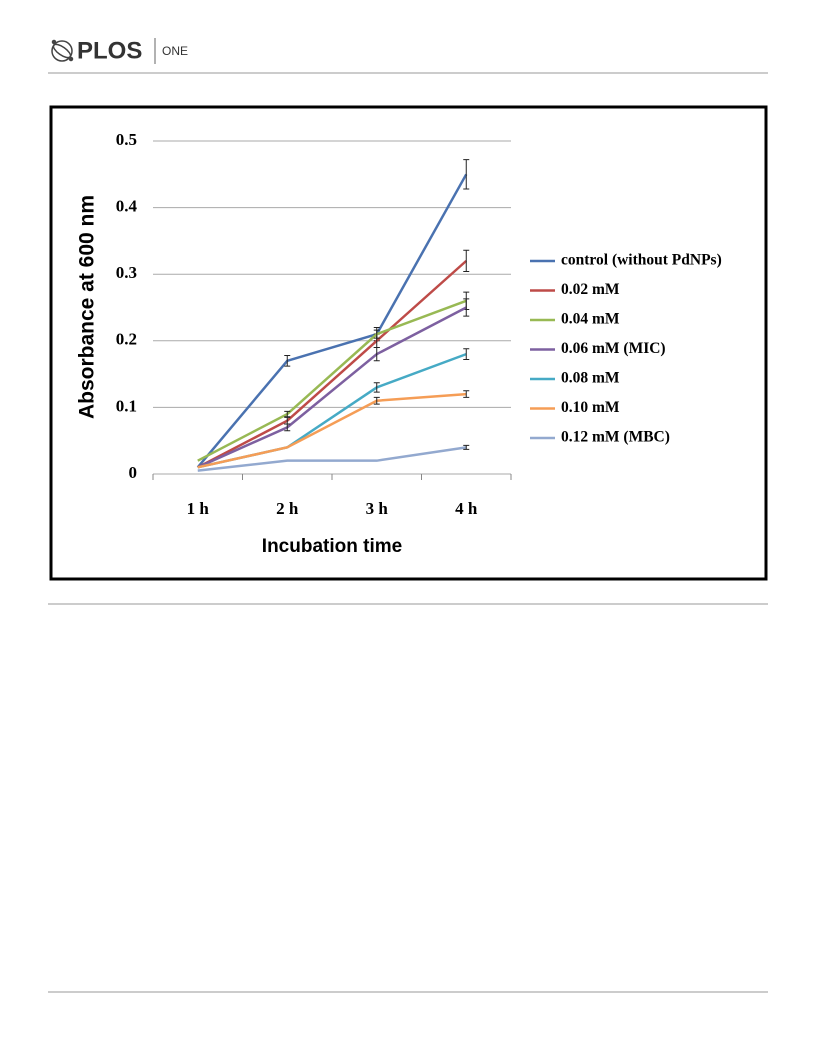  Describe the element at coordinates (590, 407) in the screenshot. I see `legend-label: 0.10 mM` at that location.